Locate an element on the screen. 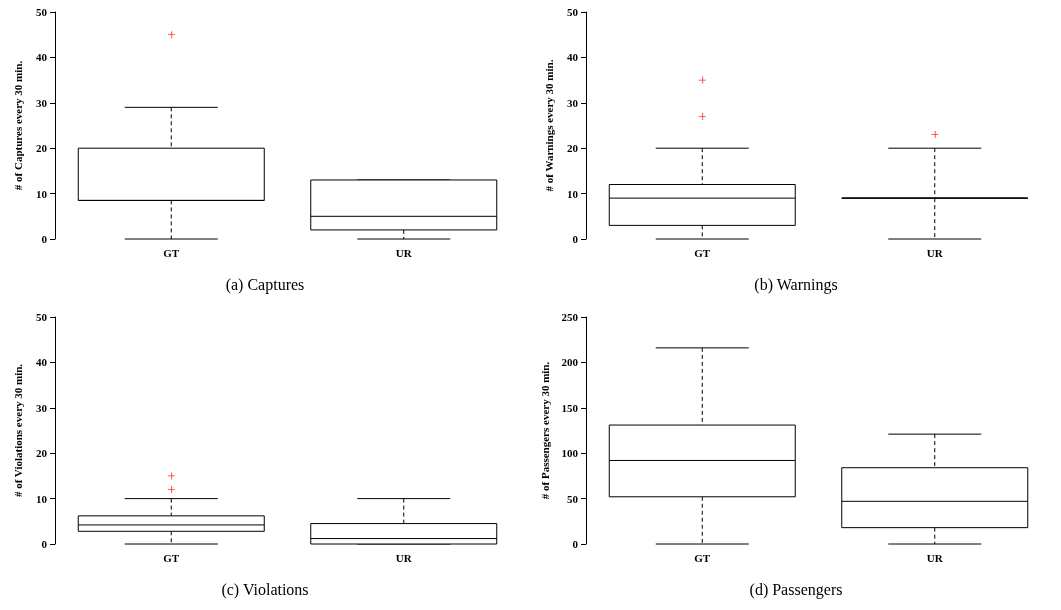 The height and width of the screenshot is (610, 1061). y-axis-title: # of Captures every 30 min. is located at coordinates (17, 125).